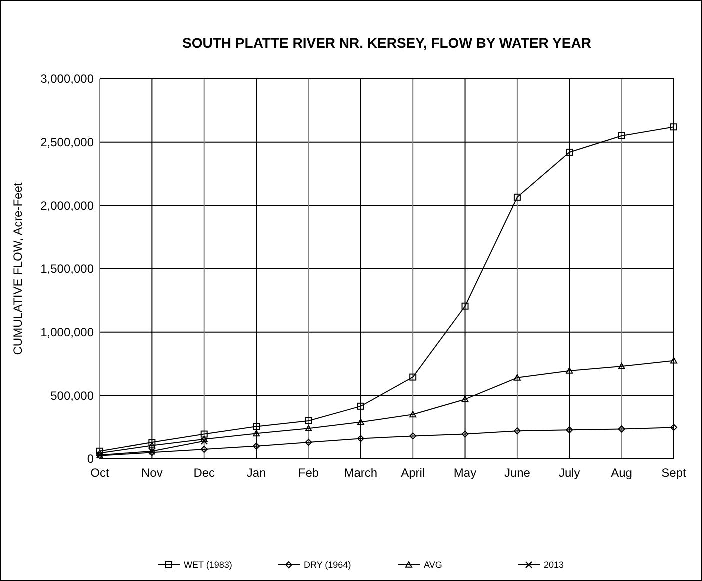  Describe the element at coordinates (517, 473) in the screenshot. I see `x-tick-label: June` at that location.